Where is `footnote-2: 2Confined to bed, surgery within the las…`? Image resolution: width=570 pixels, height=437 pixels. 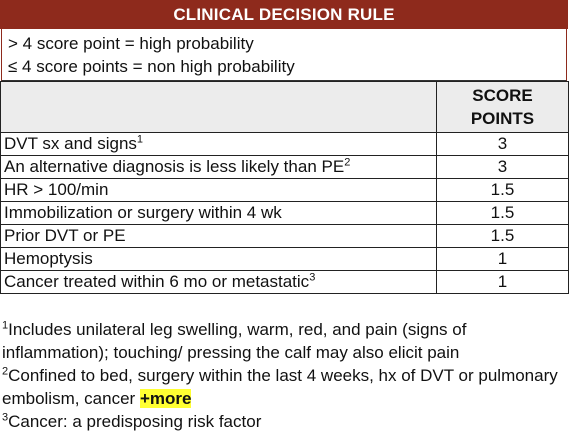
footnote-2: 2Confined to bed, surgery within the las… is located at coordinates (280, 386).